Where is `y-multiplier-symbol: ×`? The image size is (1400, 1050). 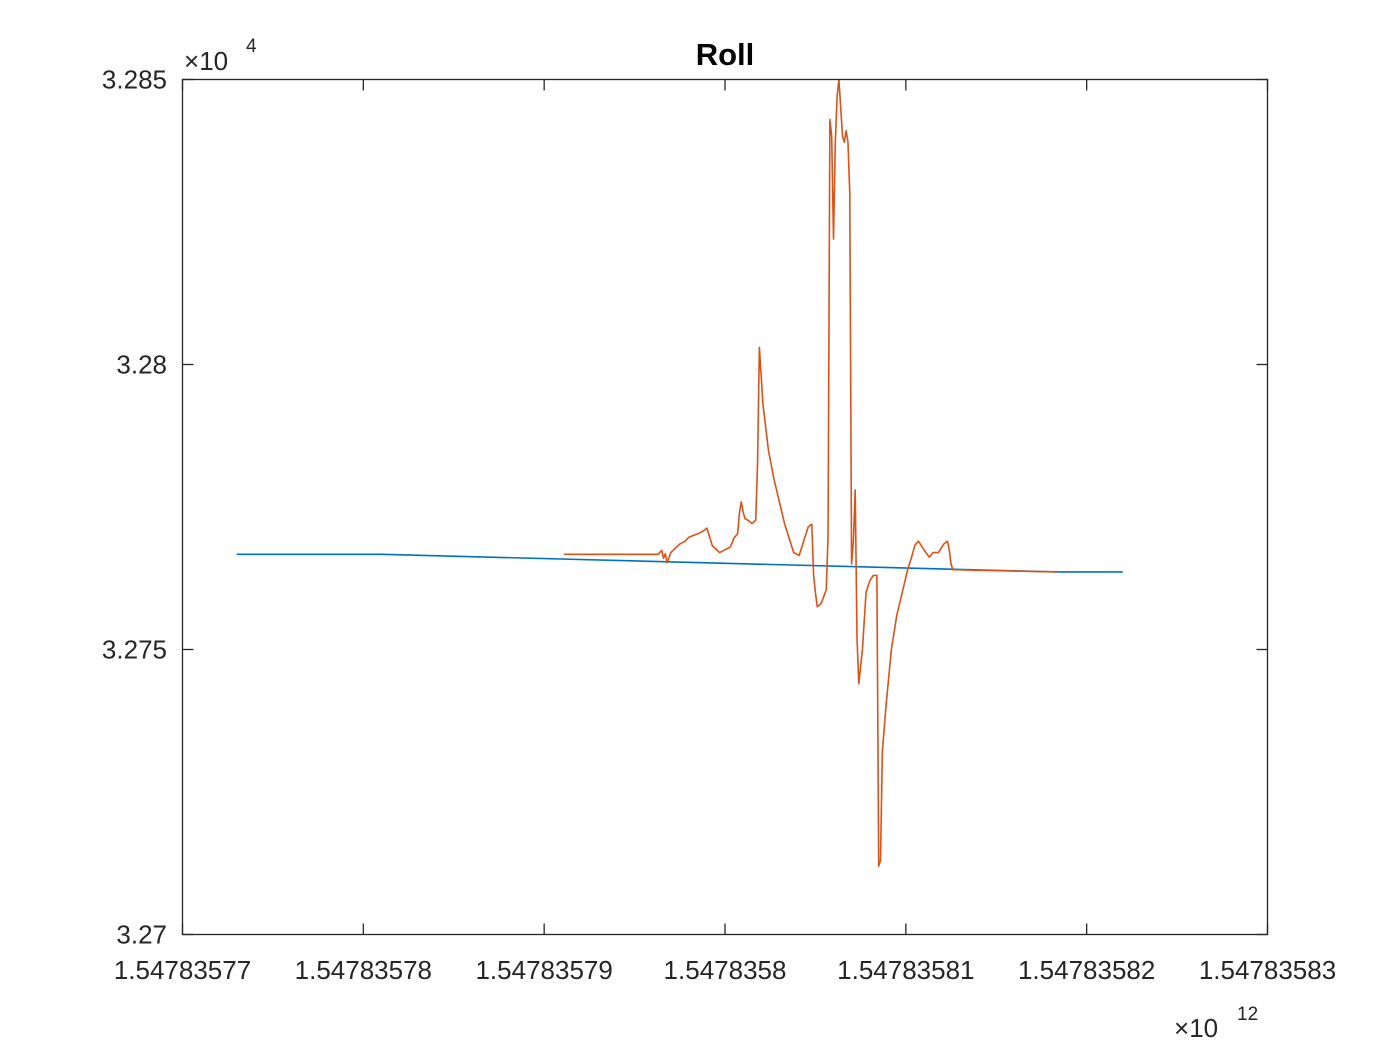
y-multiplier-symbol: × is located at coordinates (191, 61).